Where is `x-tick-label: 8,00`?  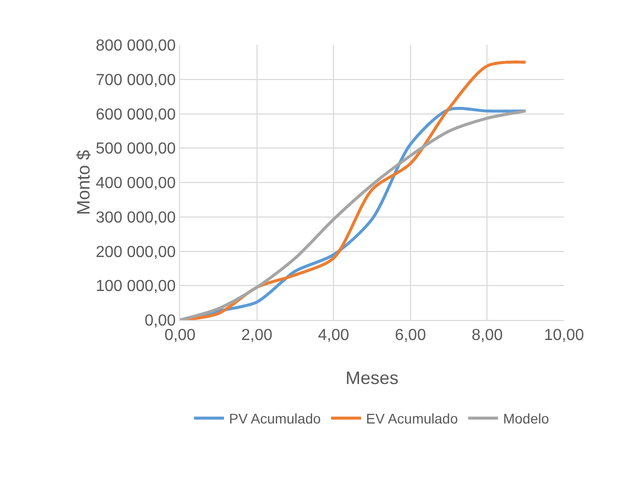
x-tick-label: 8,00 is located at coordinates (487, 335).